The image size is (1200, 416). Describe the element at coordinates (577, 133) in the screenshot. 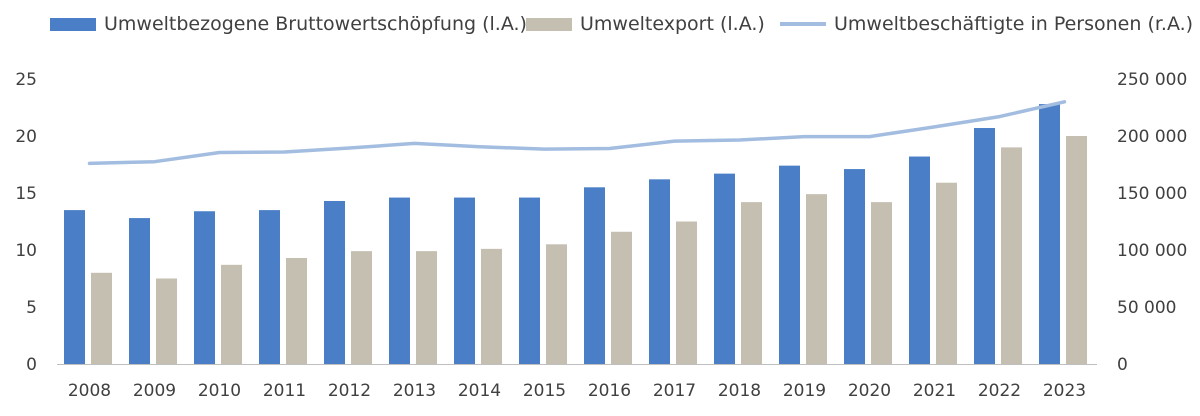

I see `line-umweltbeschaeftigte` at that location.